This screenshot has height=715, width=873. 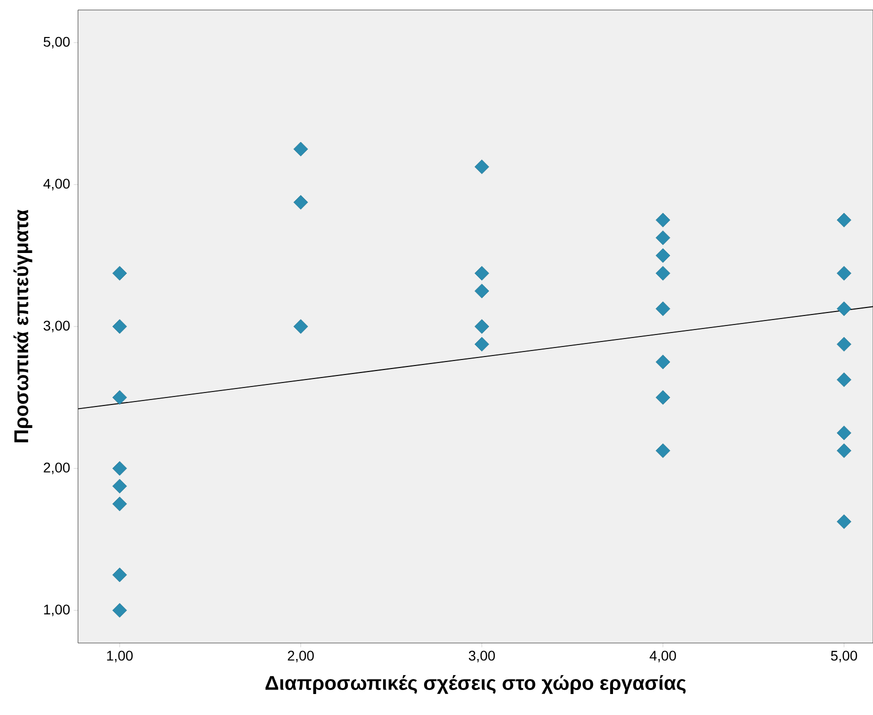 What do you see at coordinates (663, 656) in the screenshot?
I see `x-tick-label: 4,00` at bounding box center [663, 656].